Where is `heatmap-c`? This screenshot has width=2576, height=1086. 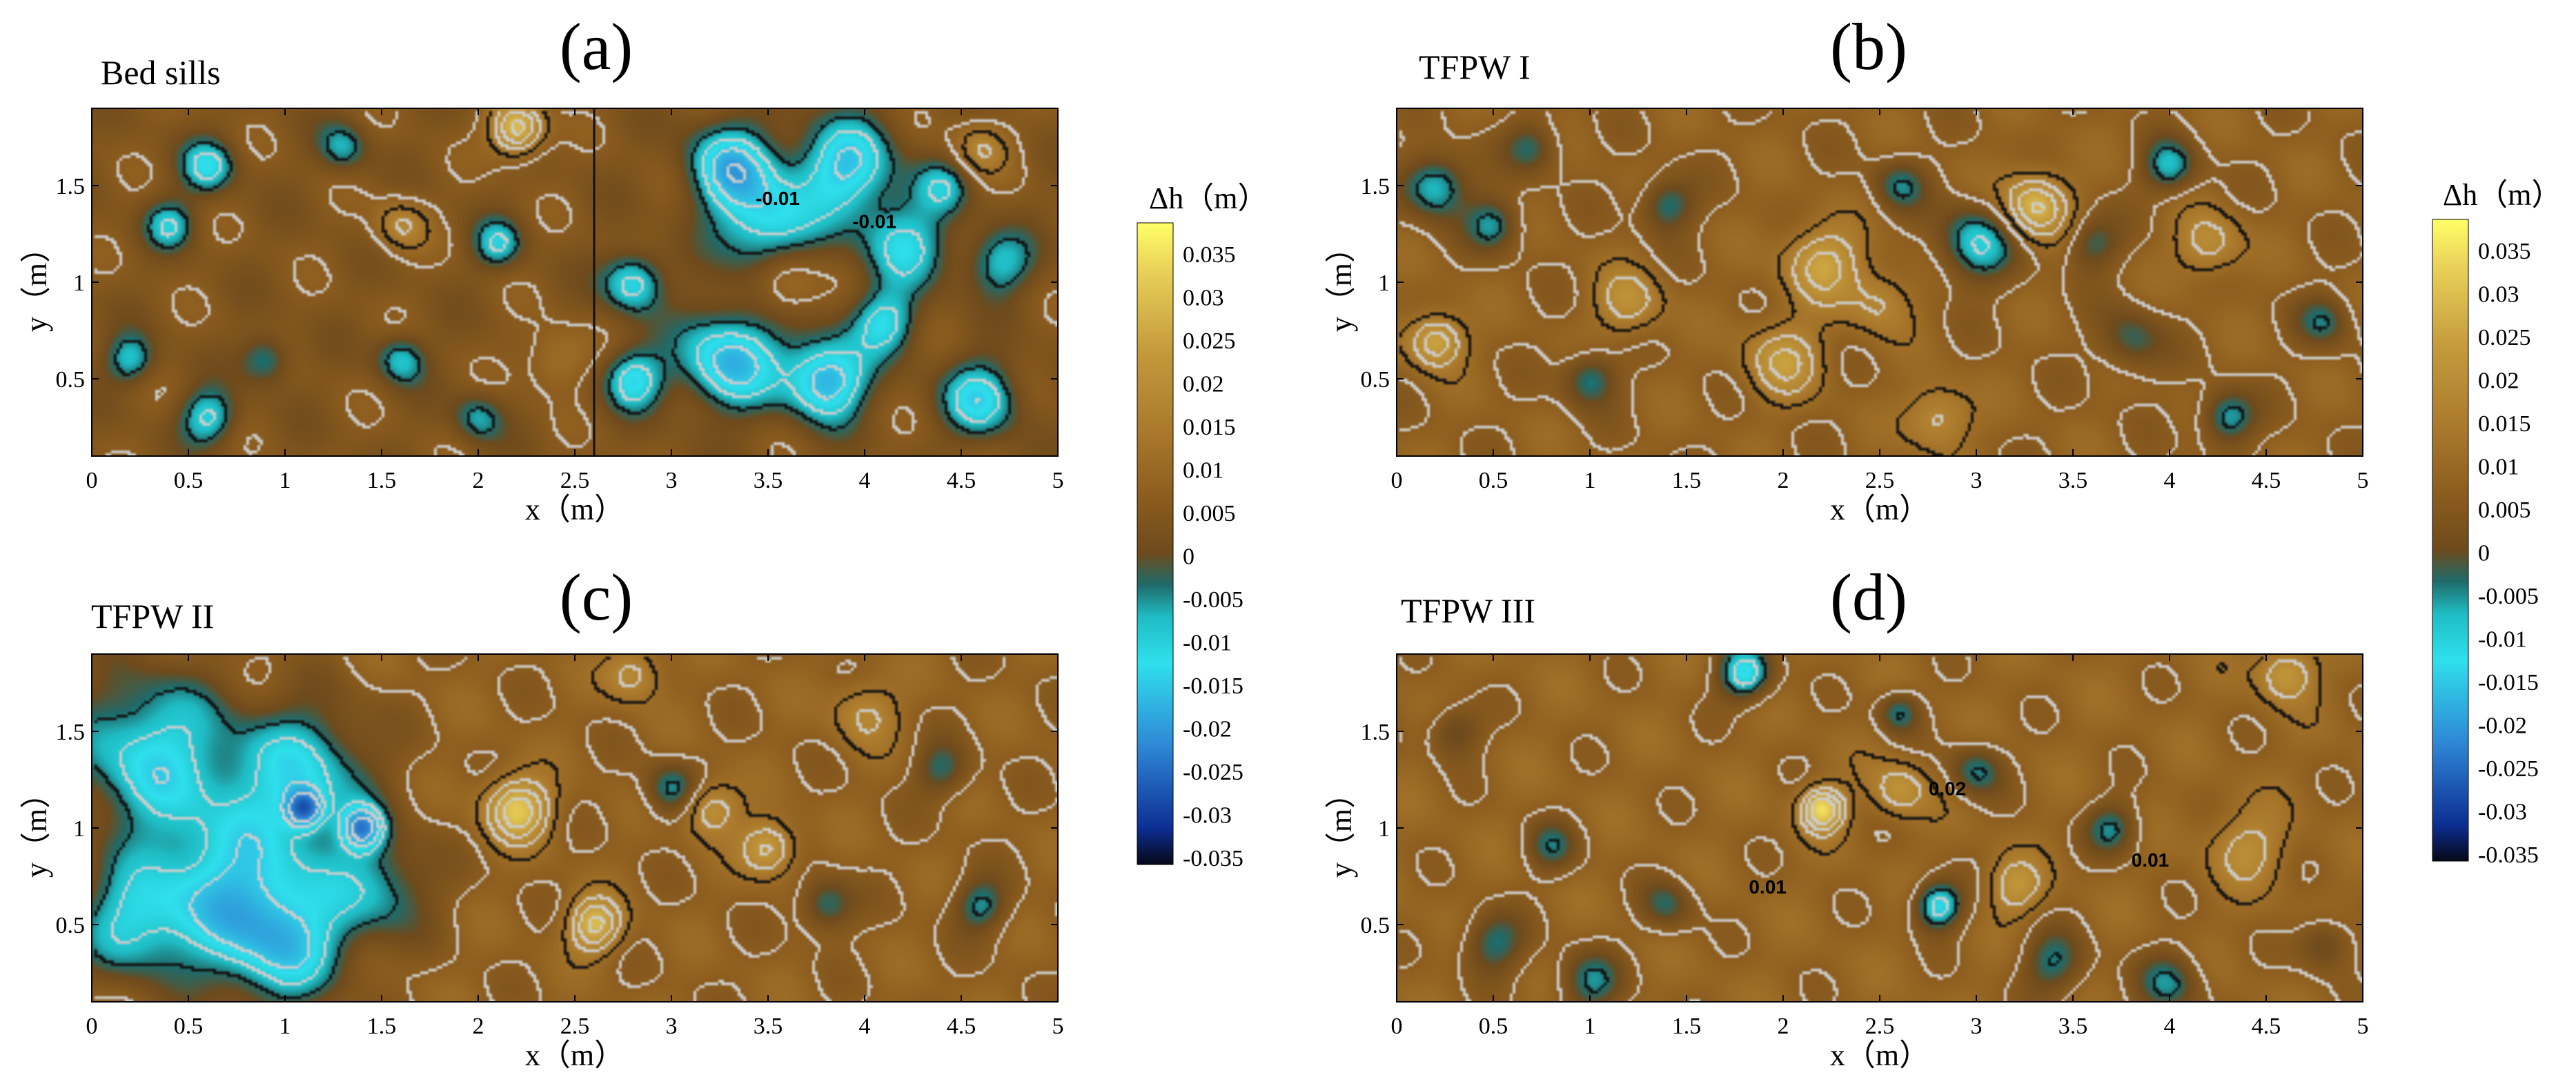
heatmap-c is located at coordinates (575, 828).